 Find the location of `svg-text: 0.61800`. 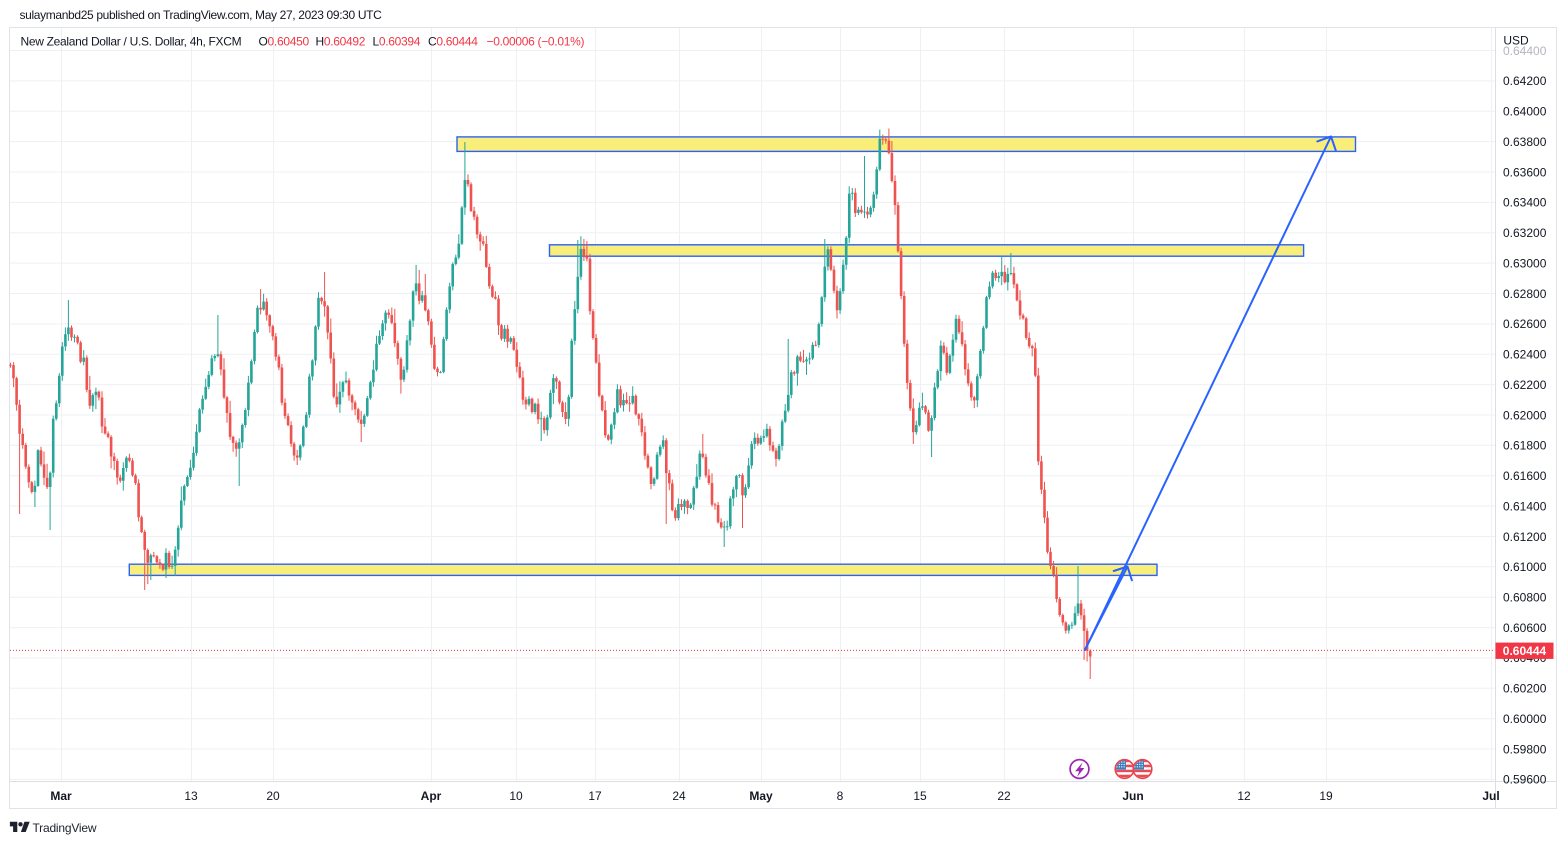

svg-text: 0.61800 is located at coordinates (1525, 446).